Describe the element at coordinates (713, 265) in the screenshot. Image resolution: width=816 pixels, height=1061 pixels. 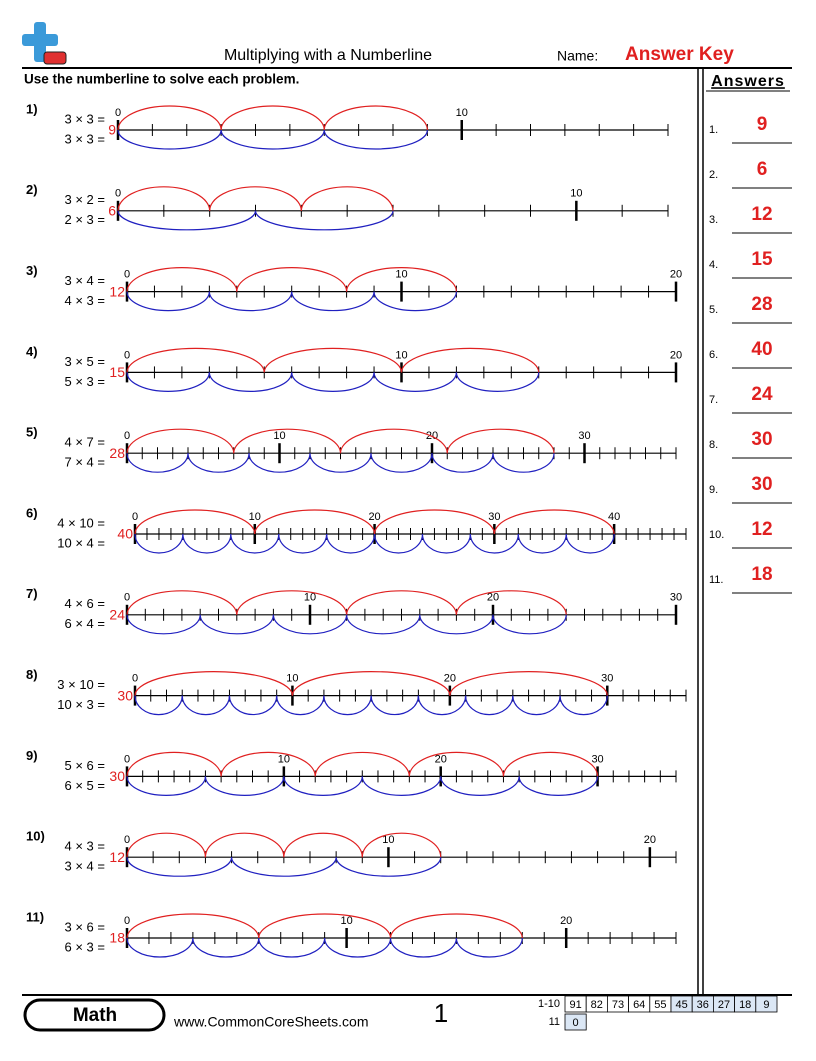
I see `answer-number: 4.` at that location.